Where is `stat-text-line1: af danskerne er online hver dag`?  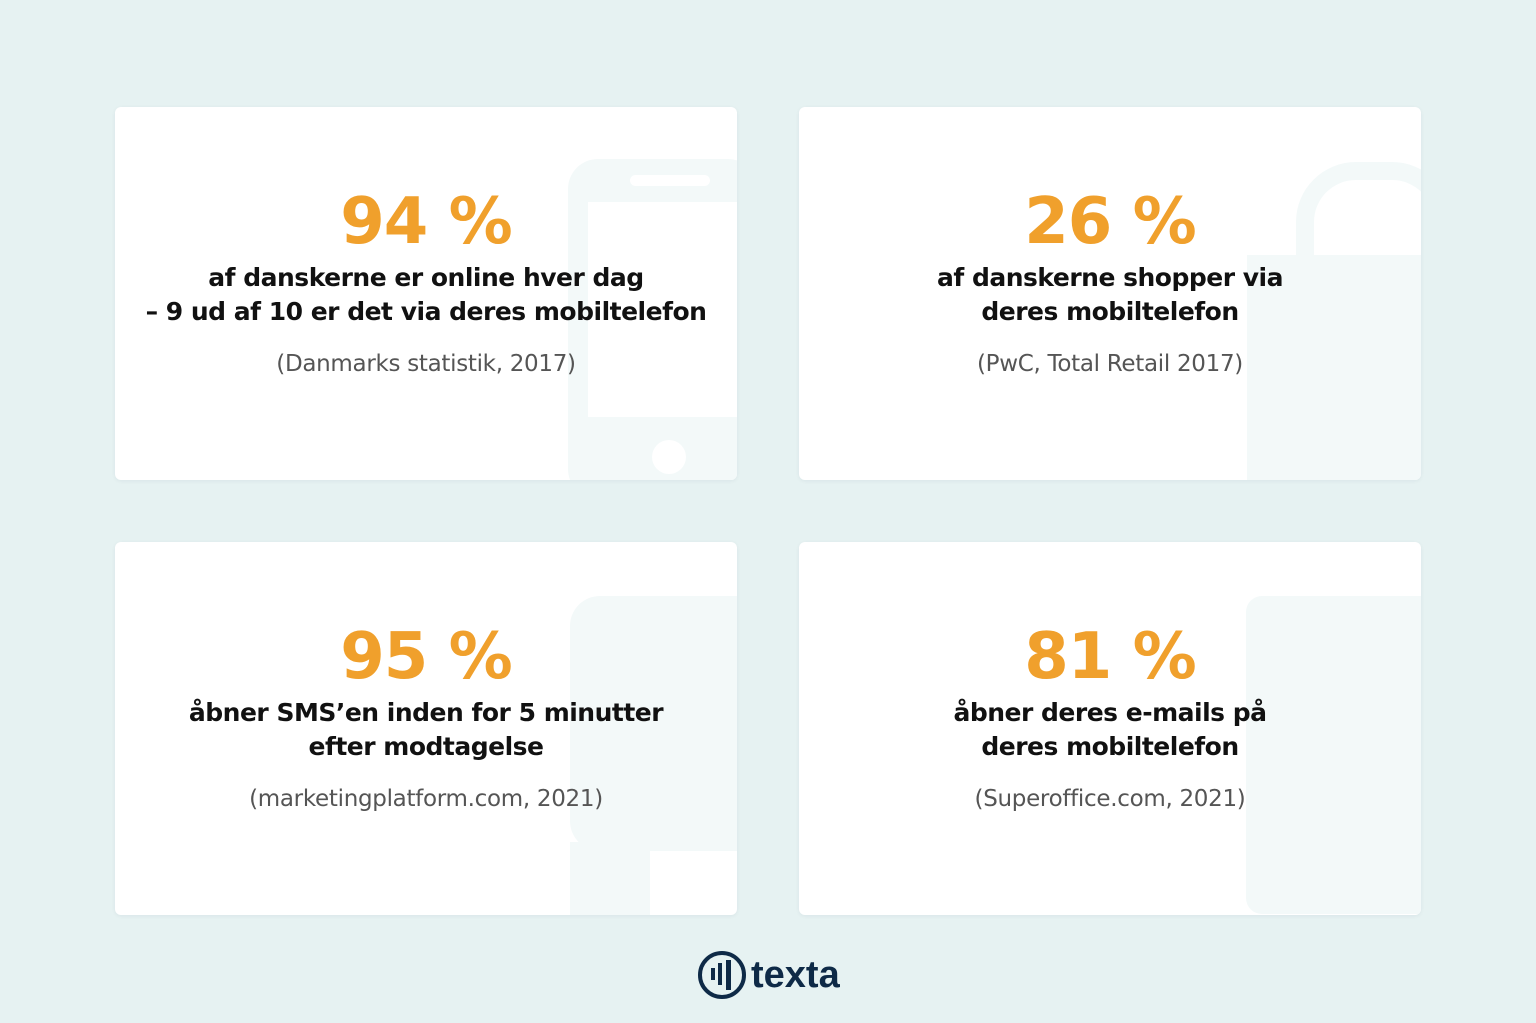
stat-text-line1: af danskerne er online hver dag is located at coordinates (426, 277).